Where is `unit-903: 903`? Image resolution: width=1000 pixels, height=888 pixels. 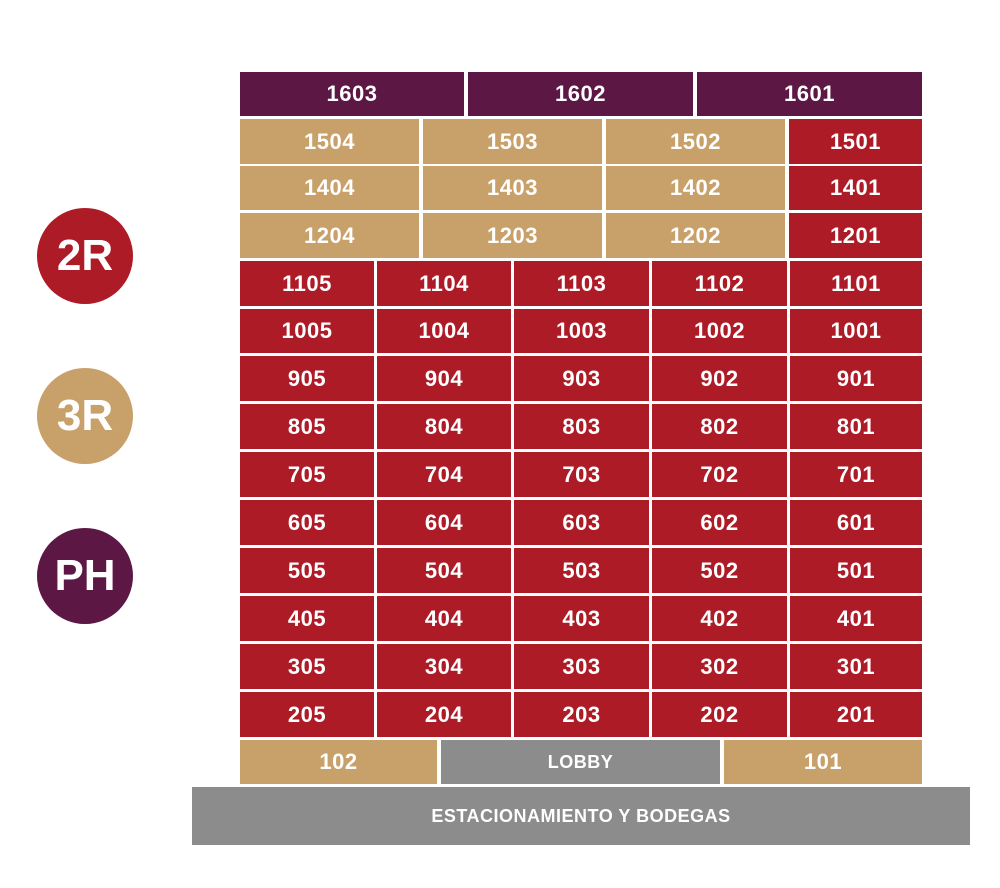
unit-903: 903 is located at coordinates (581, 378).